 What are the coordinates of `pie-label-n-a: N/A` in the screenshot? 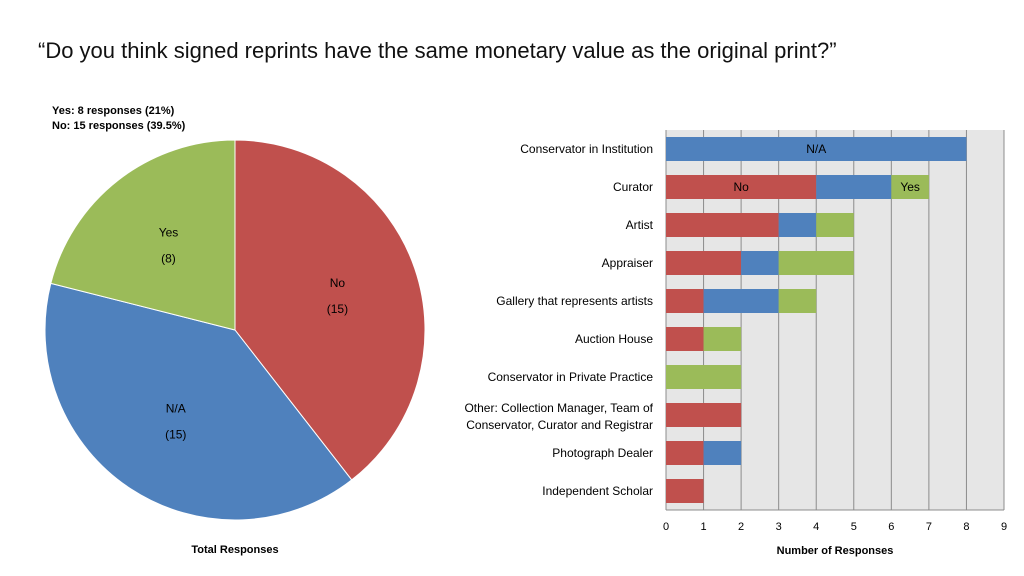 It's located at (176, 409).